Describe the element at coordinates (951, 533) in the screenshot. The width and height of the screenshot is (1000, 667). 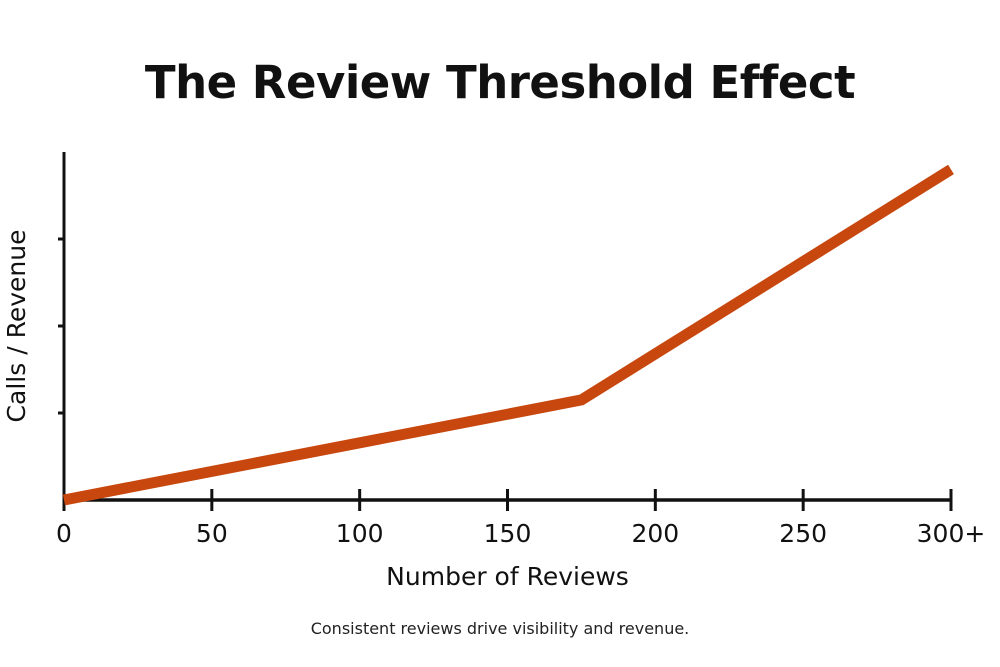
I see `x-tick-label: 300+` at that location.